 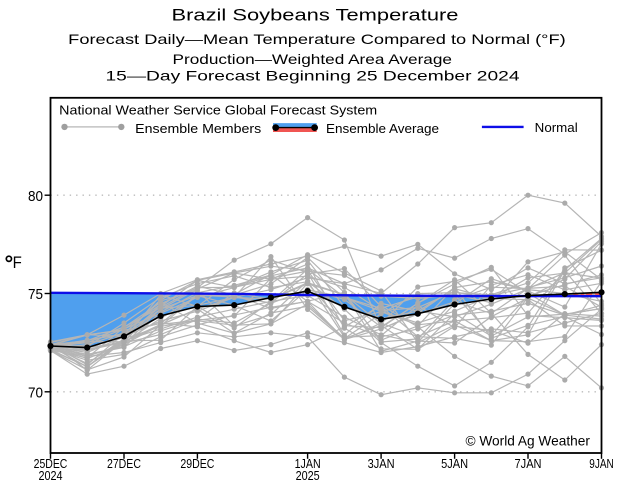 I want to click on svg-text: 80, so click(x=35, y=196).